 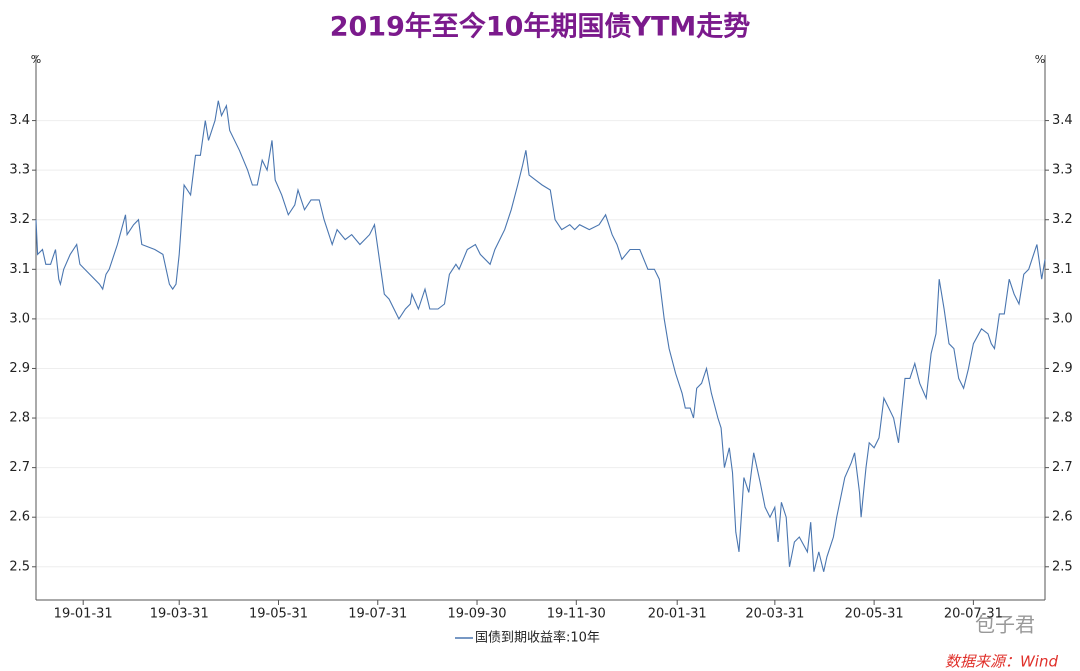 What do you see at coordinates (1062, 467) in the screenshot?
I see `y2-tick-label: 2.7` at bounding box center [1062, 467].